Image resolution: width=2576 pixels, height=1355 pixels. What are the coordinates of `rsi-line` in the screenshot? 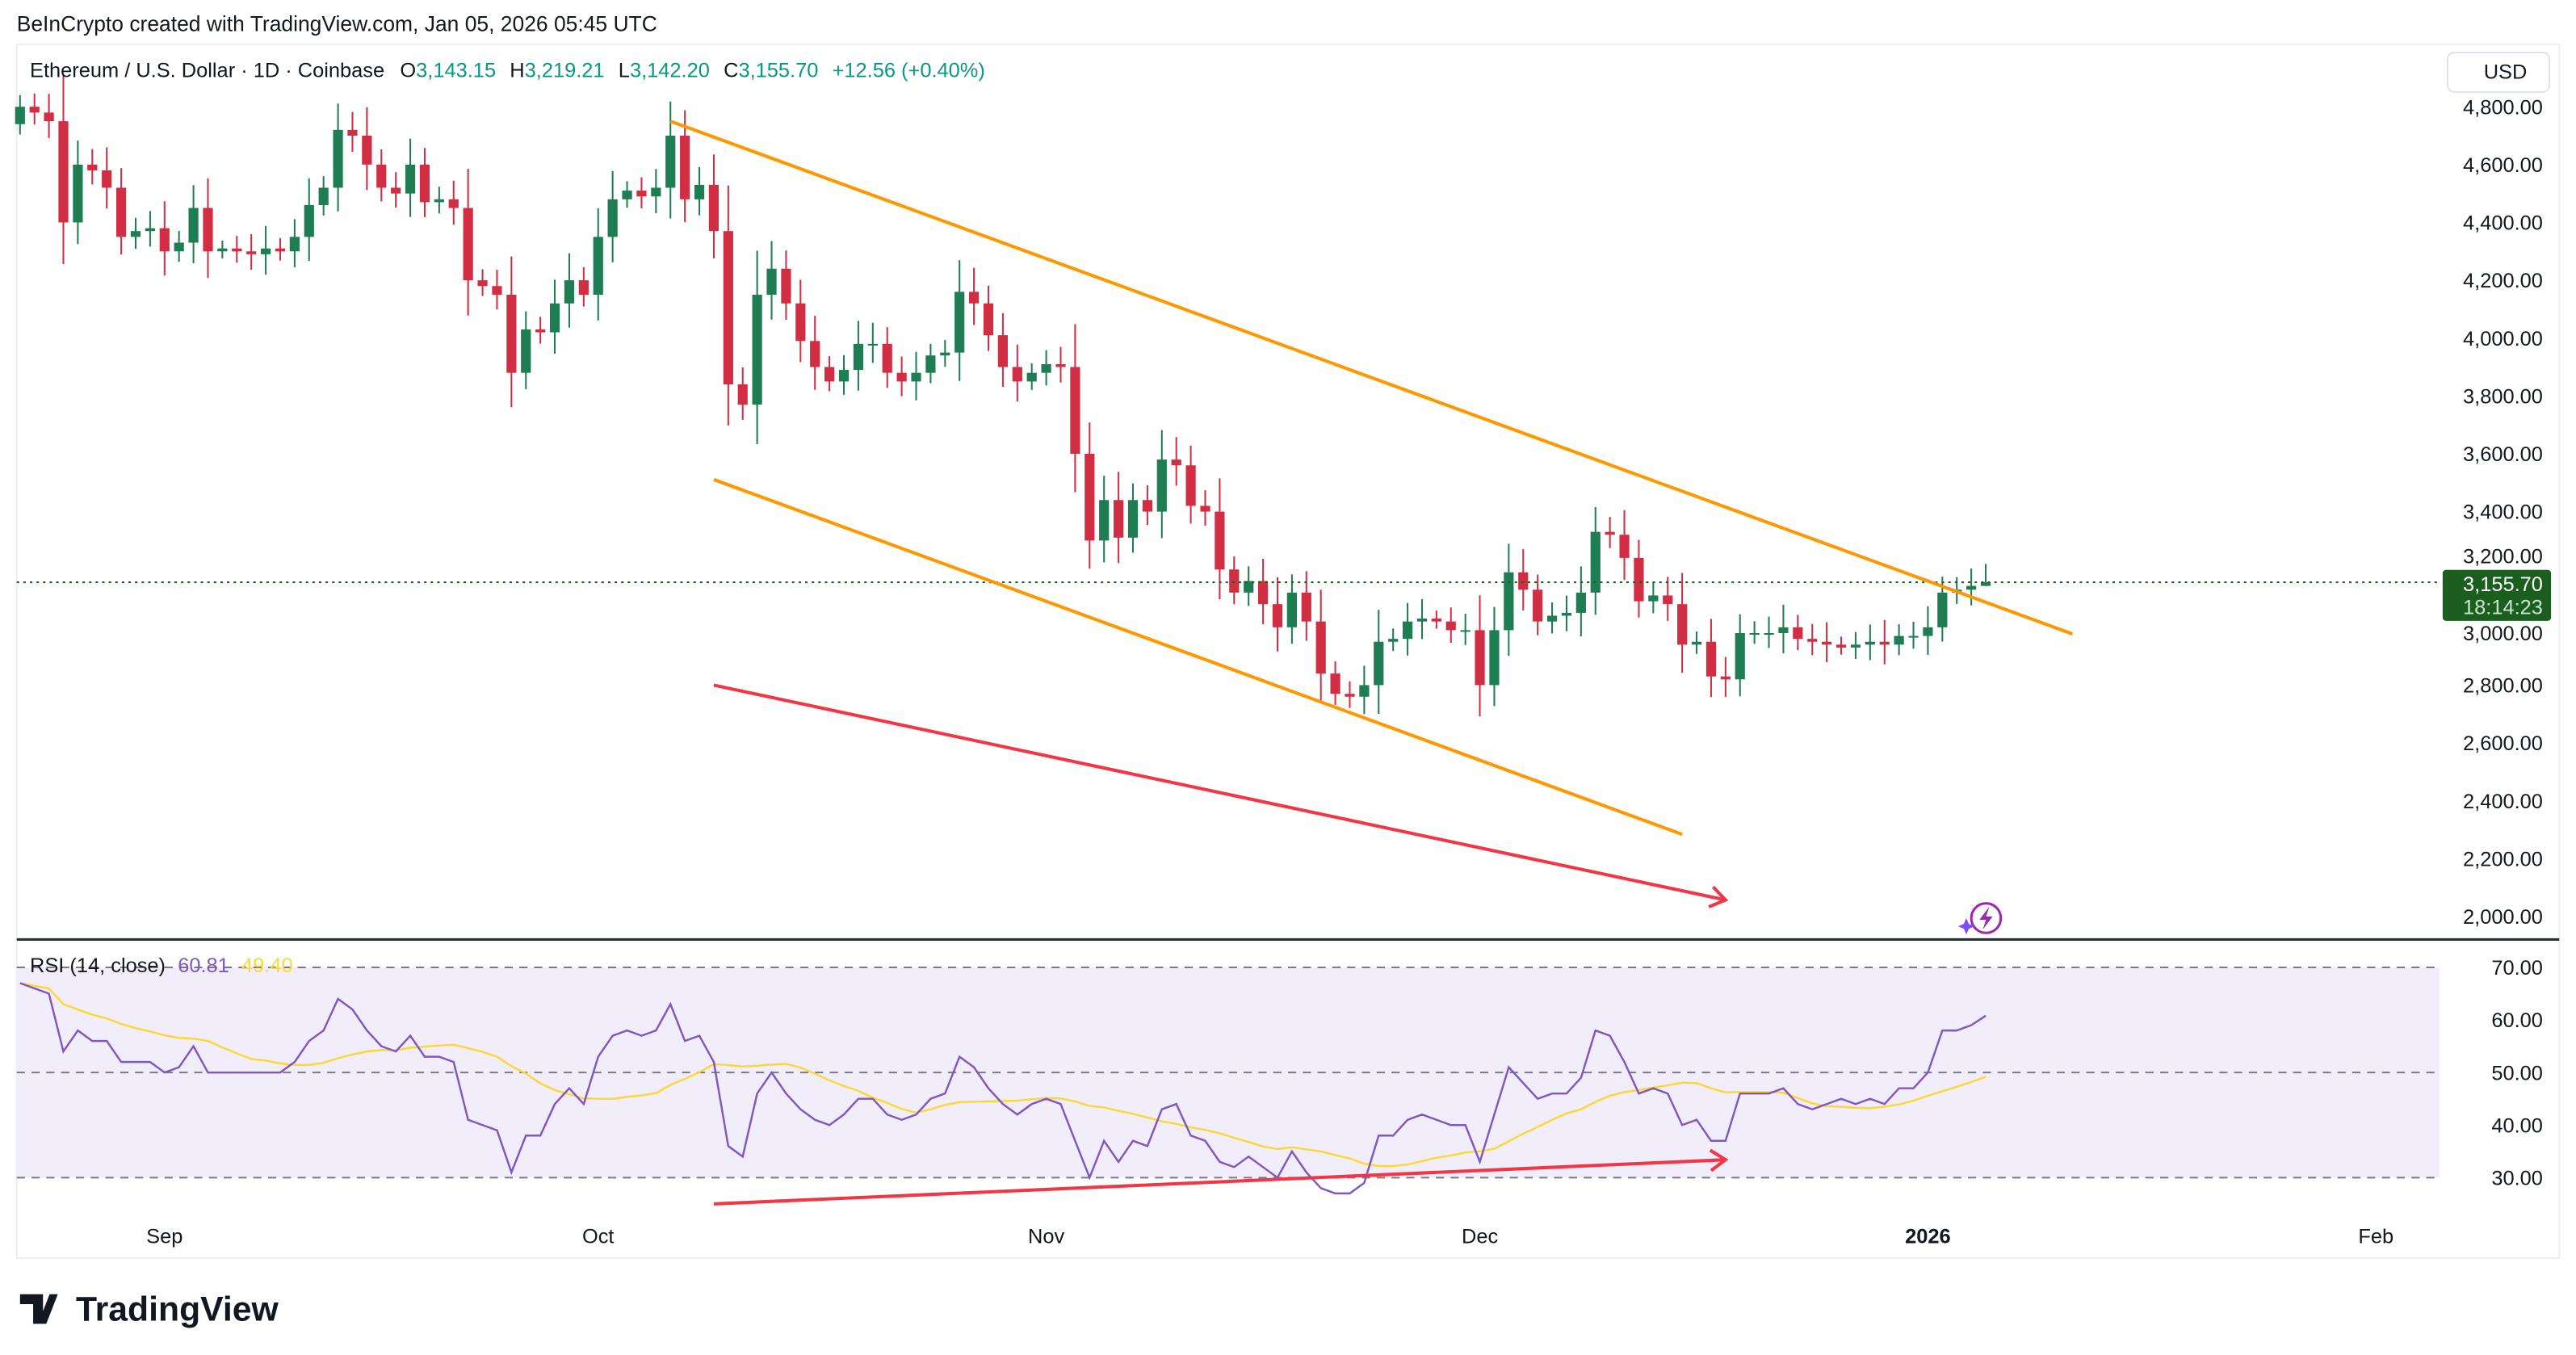 It's located at (1003, 1089).